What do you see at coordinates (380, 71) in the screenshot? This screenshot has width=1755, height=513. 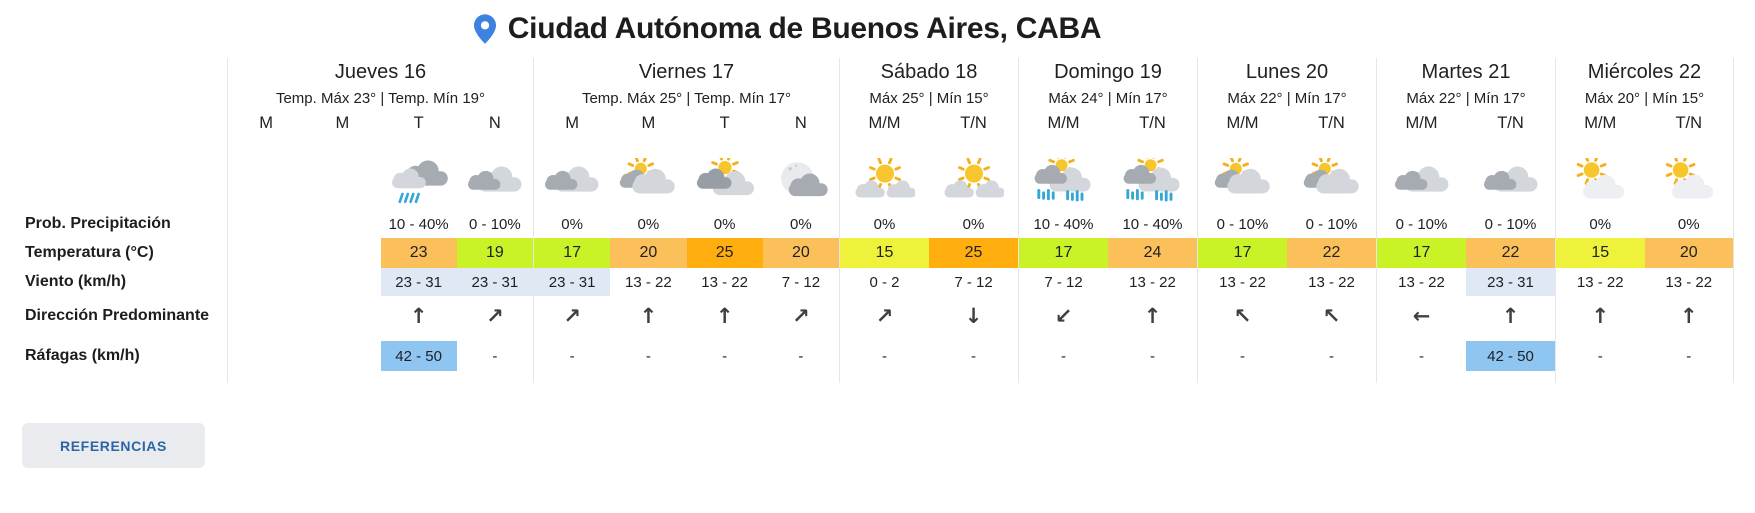 I see `day-name: Jueves 16` at bounding box center [380, 71].